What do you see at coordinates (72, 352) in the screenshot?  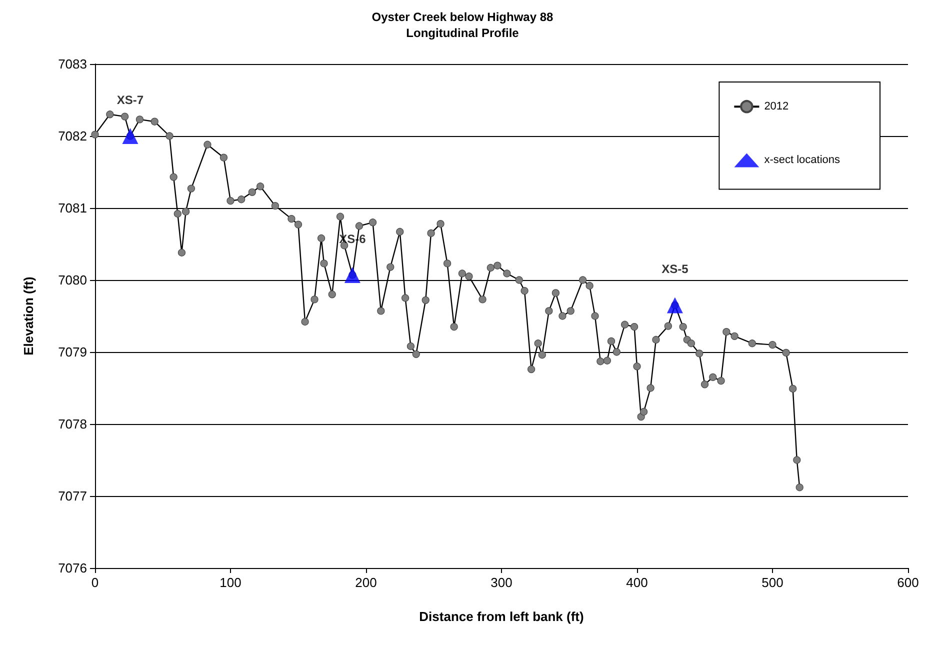 I see `y-tick-label: 7079` at bounding box center [72, 352].